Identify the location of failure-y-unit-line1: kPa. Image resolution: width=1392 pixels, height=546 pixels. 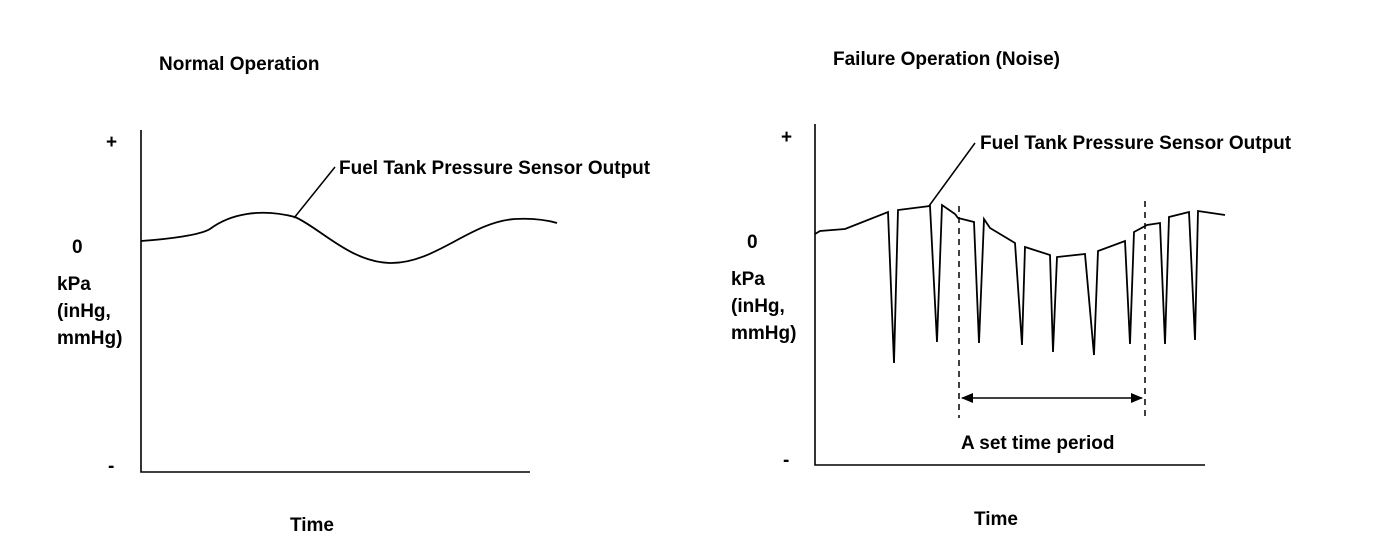
(748, 279).